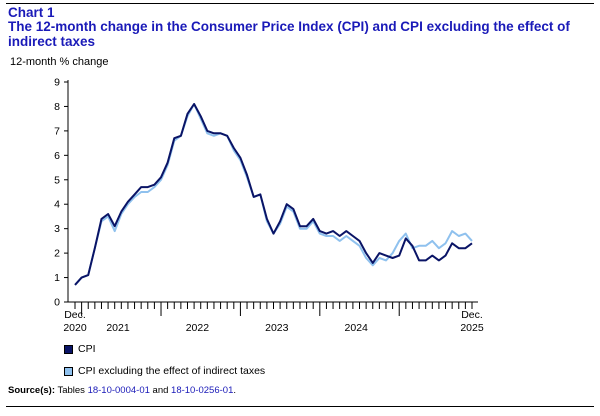 The width and height of the screenshot is (600, 416). Describe the element at coordinates (118, 328) in the screenshot. I see `x-year-label: 2021` at that location.